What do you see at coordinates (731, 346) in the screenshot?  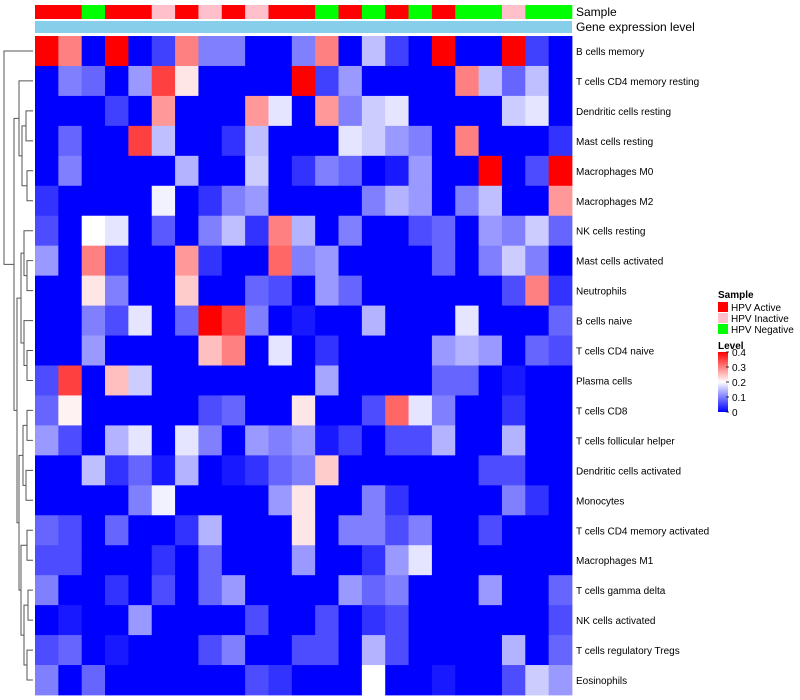 I see `level-legend-title: Level` at bounding box center [731, 346].